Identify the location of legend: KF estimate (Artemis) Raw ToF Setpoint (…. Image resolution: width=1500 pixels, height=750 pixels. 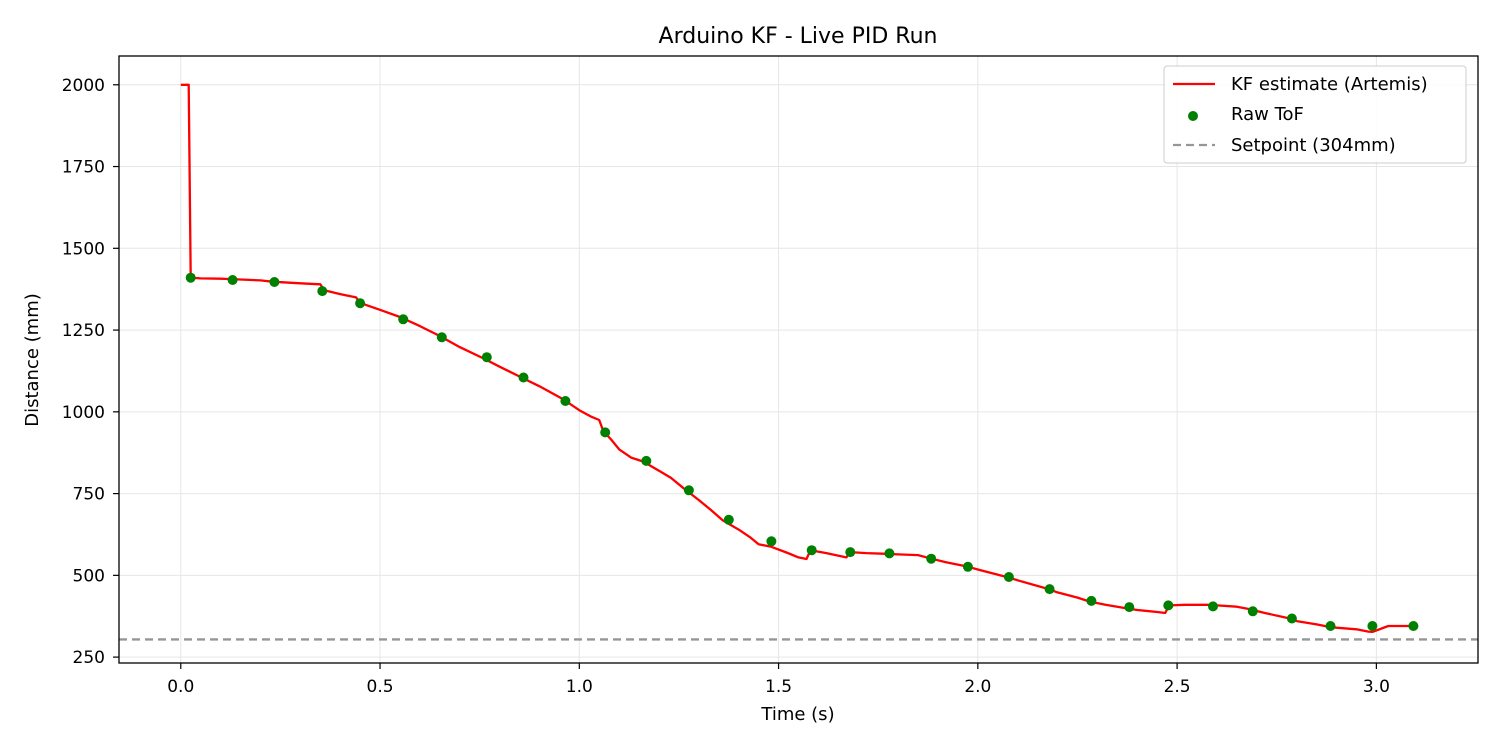
(1315, 114).